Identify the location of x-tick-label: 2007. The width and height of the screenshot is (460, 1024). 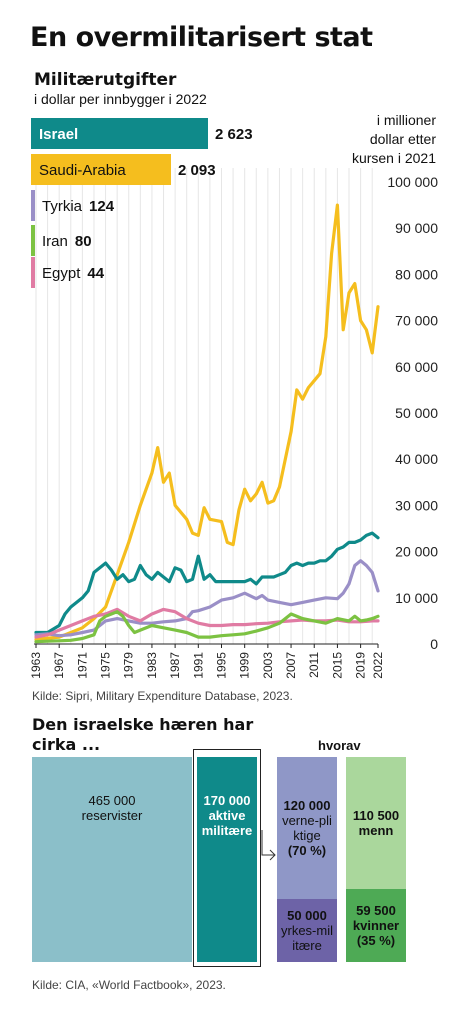
(291, 665).